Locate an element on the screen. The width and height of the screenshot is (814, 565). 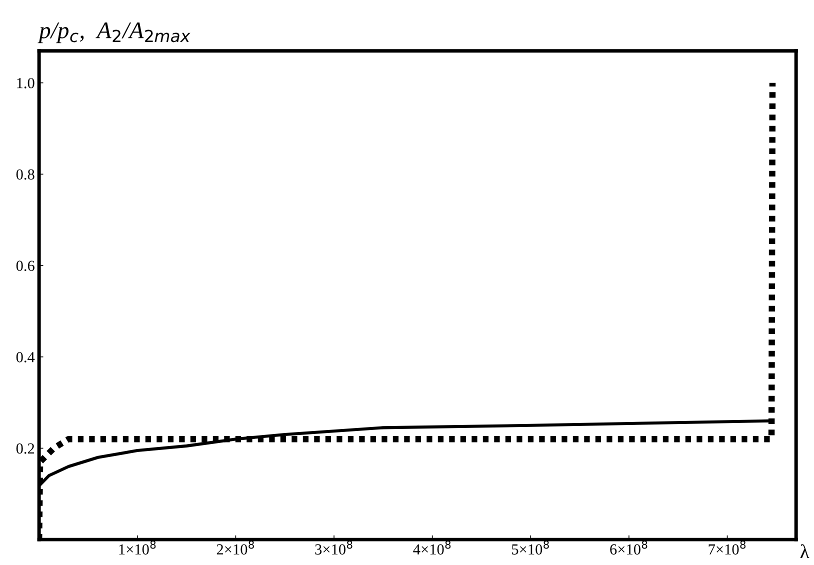
x-tick-label: 7×10$^{8}$ is located at coordinates (727, 547).